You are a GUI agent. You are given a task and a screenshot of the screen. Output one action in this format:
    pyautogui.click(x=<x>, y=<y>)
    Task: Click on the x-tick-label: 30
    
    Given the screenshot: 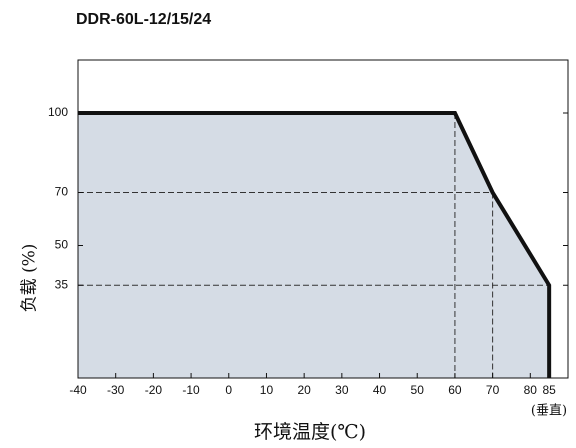 What is the action you would take?
    pyautogui.click(x=342, y=390)
    